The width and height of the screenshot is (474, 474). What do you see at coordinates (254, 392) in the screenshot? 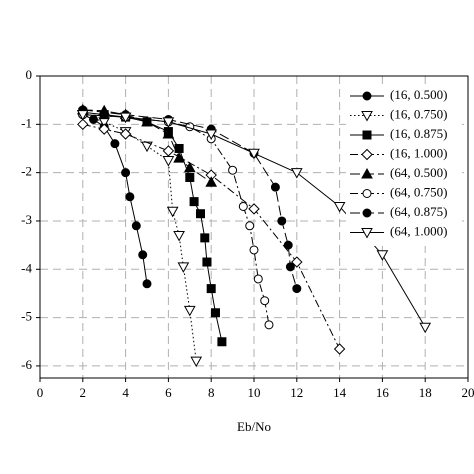
I see `x-tick-label: 10` at bounding box center [254, 392].